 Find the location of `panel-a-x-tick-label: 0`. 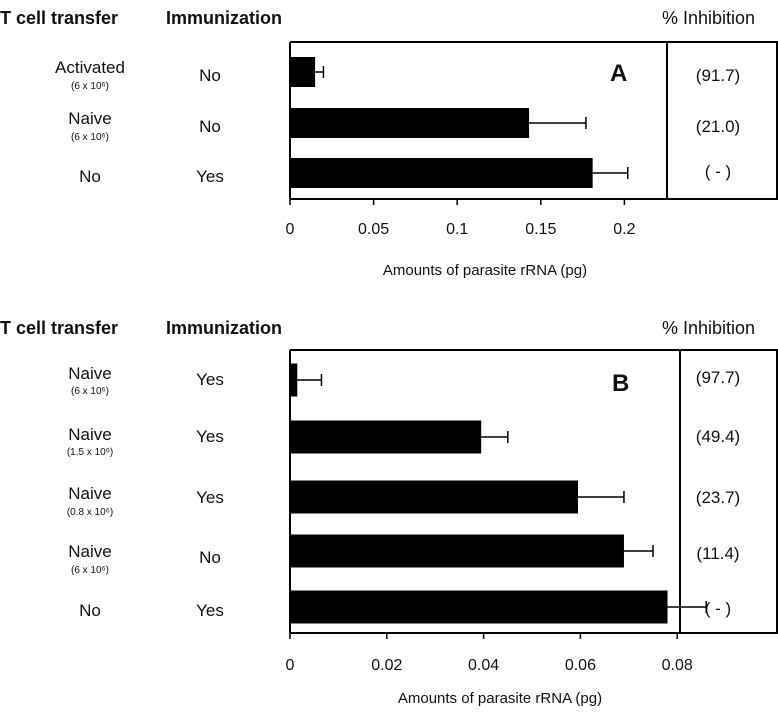

panel-a-x-tick-label: 0 is located at coordinates (290, 229).